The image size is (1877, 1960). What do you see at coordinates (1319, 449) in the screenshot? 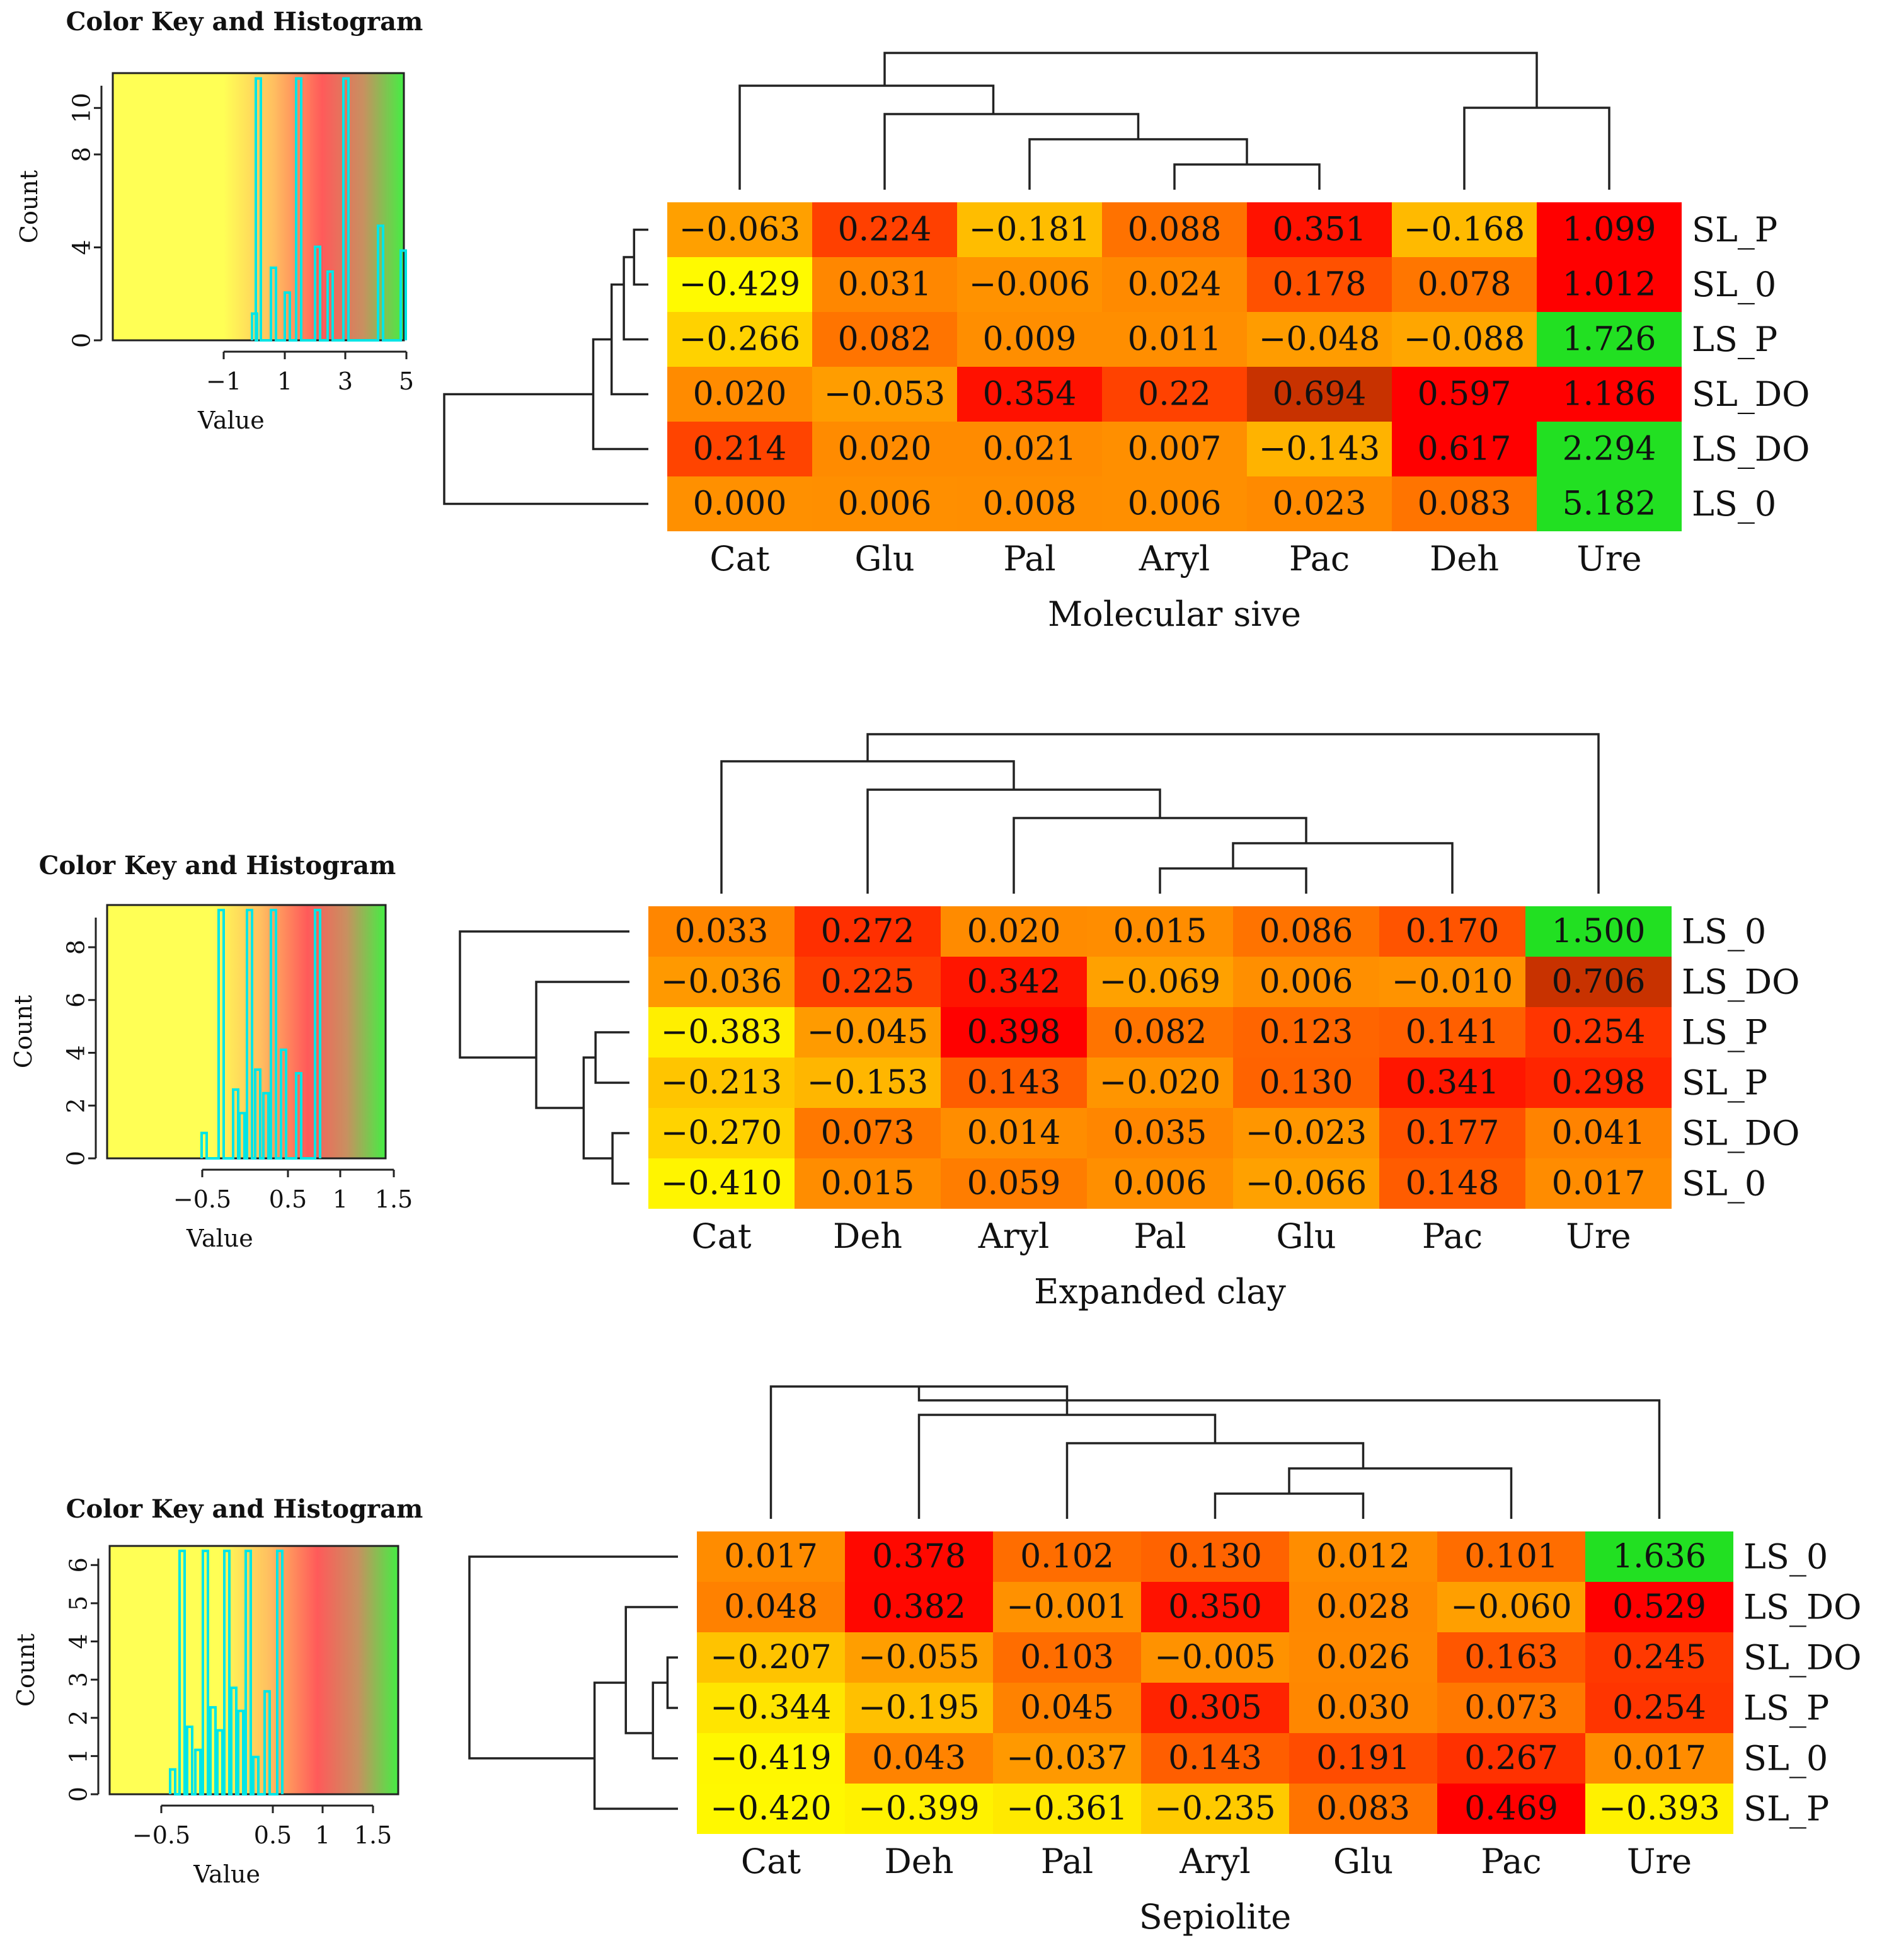
I see `heatmap-cell-value: −0.143` at bounding box center [1319, 449].